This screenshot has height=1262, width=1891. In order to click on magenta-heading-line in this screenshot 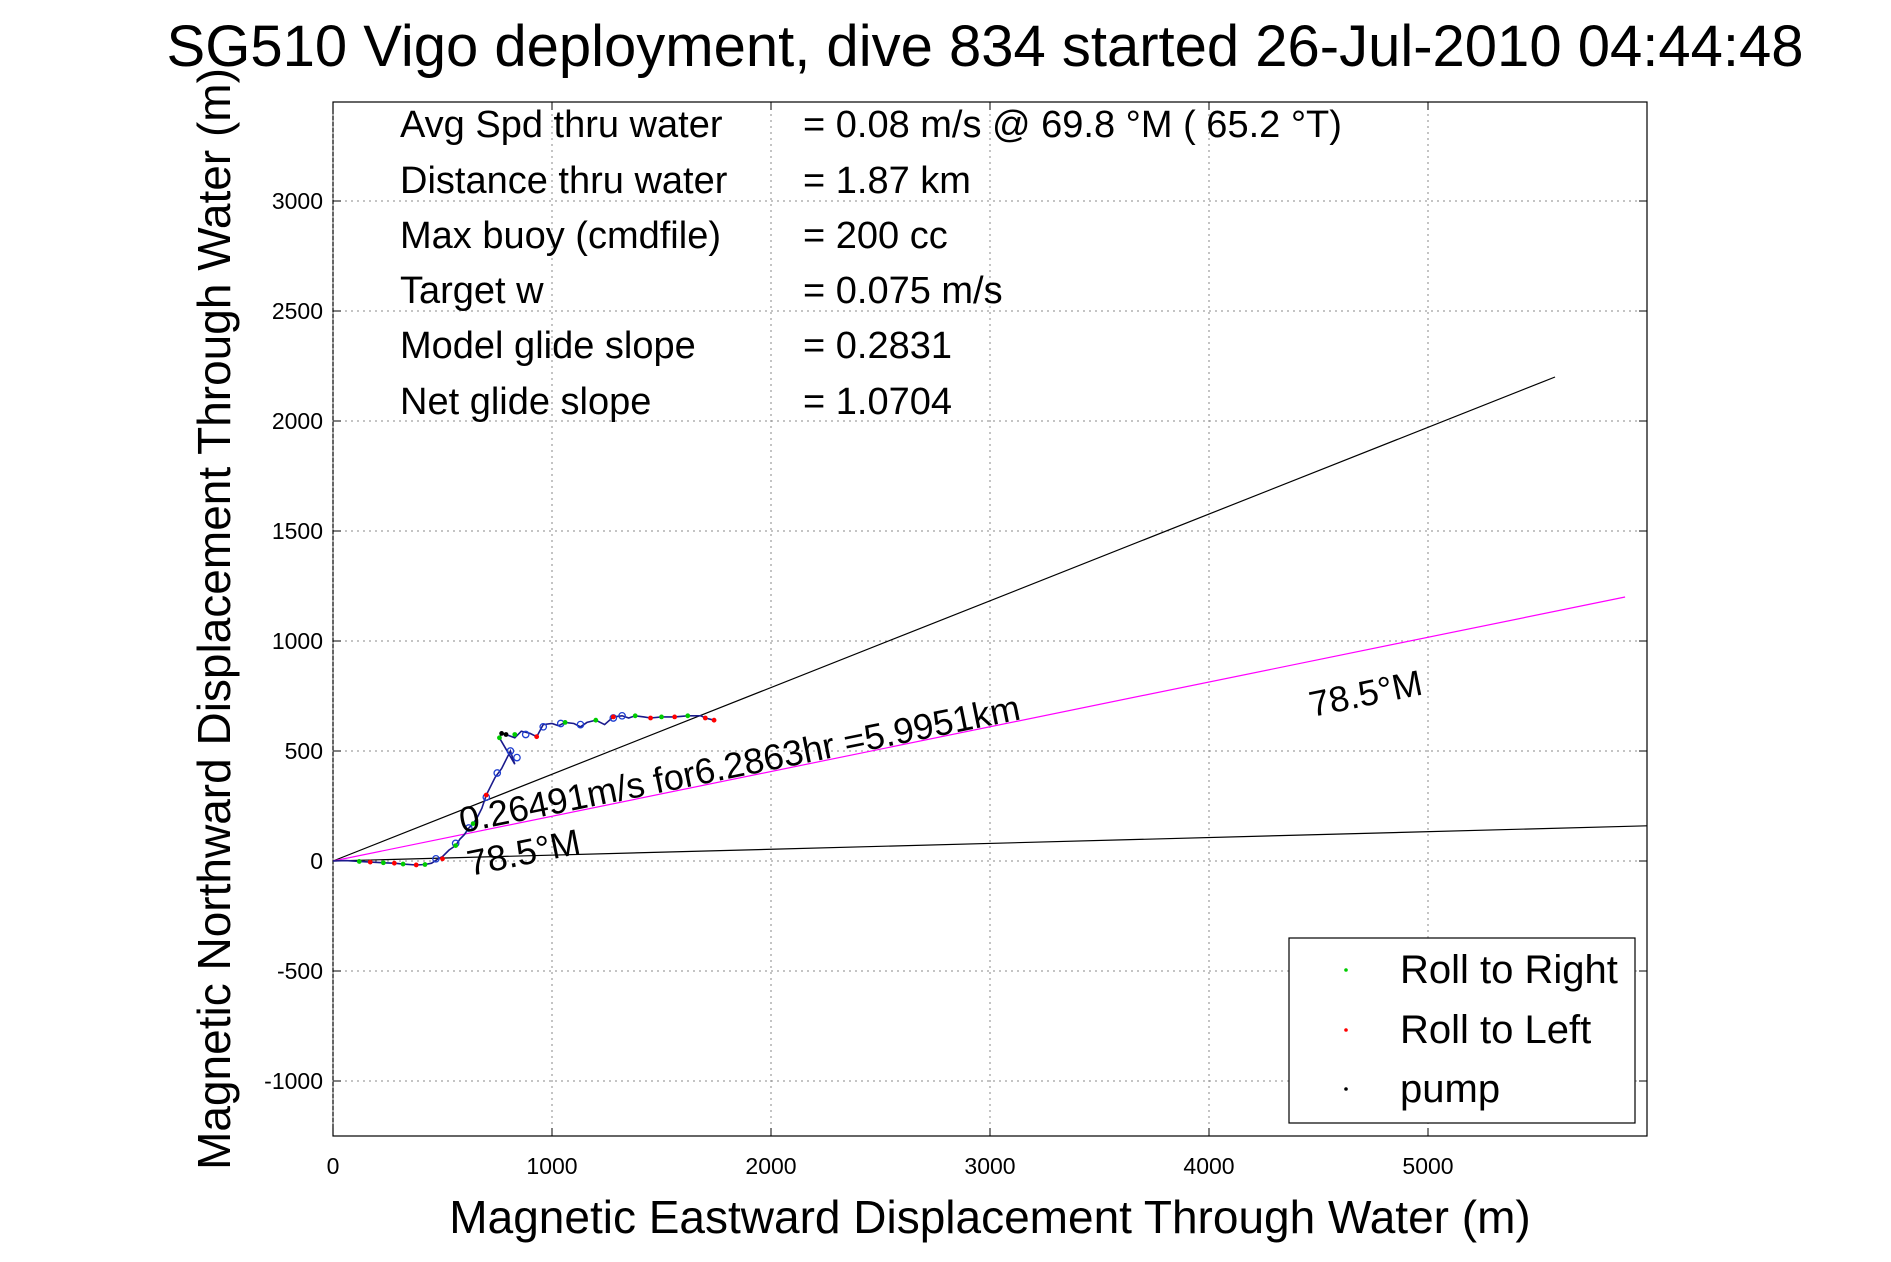, I will do `click(979, 729)`.